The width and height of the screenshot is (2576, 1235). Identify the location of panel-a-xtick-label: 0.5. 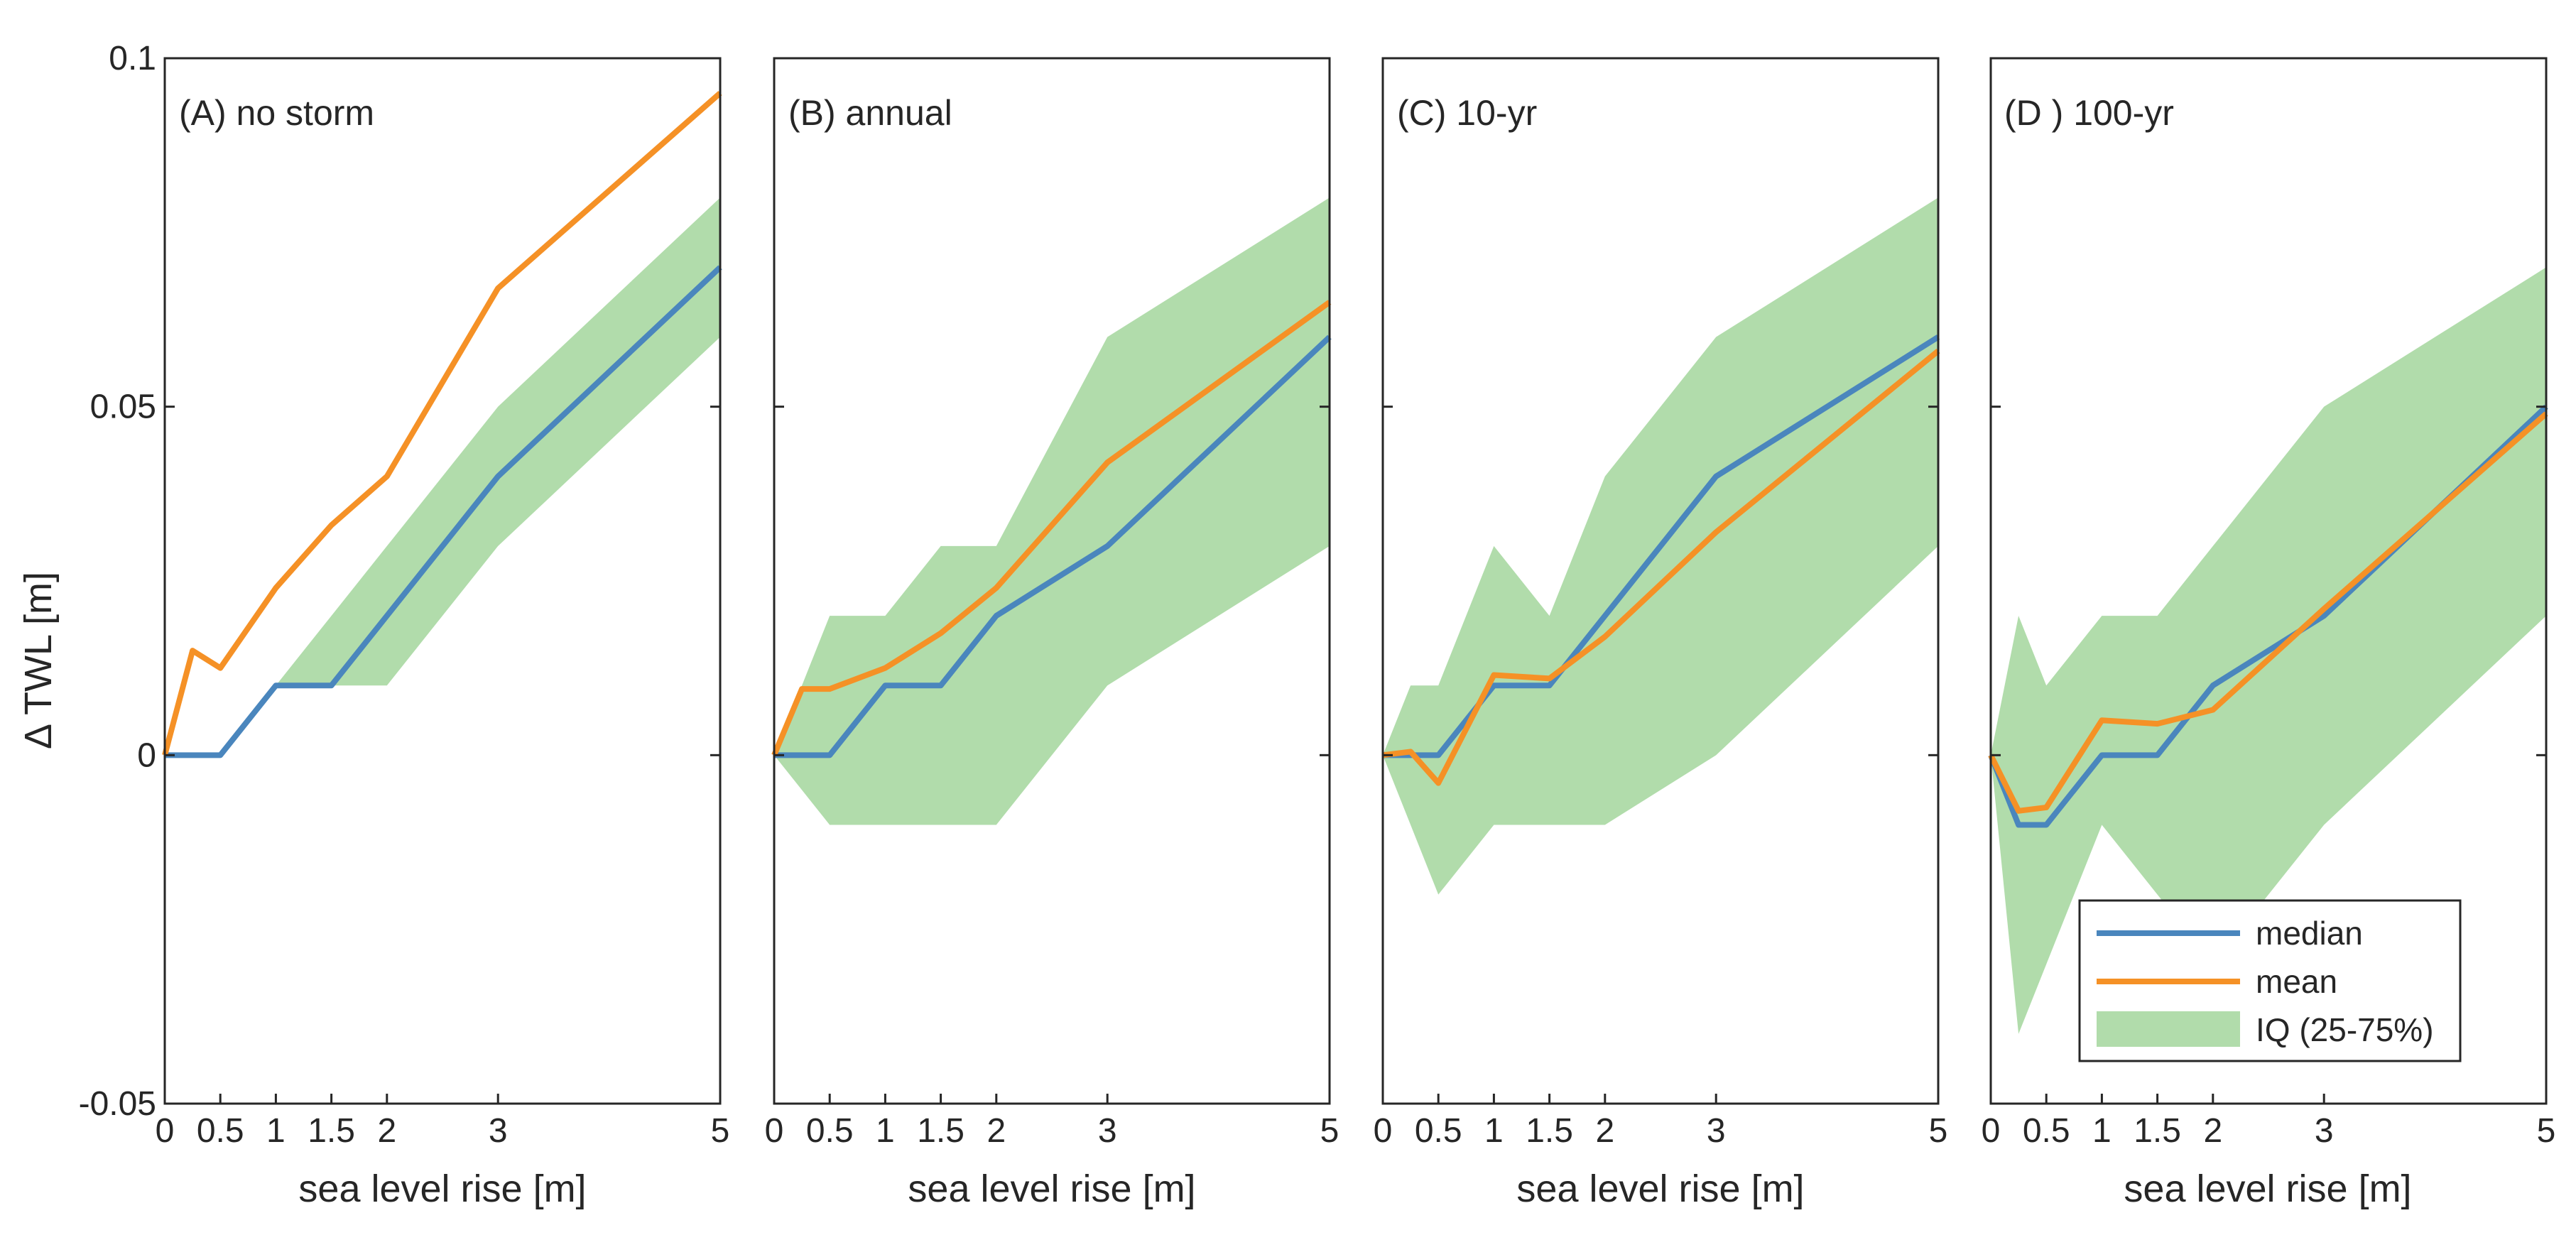
(221, 1131).